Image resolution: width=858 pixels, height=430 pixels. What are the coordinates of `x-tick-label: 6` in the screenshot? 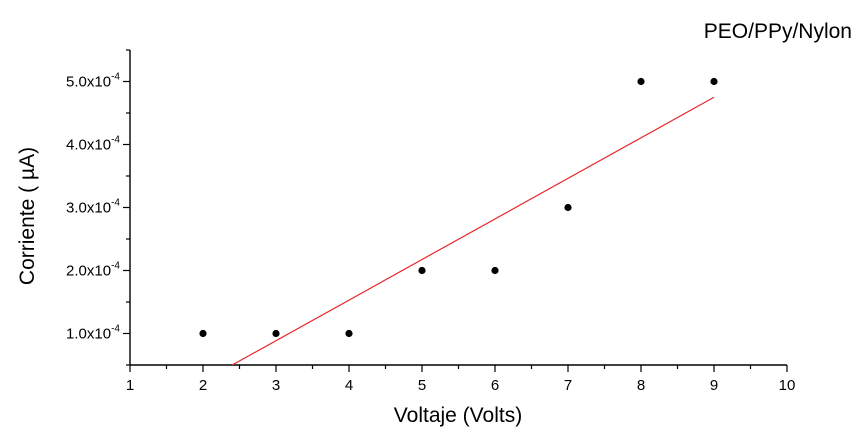 It's located at (495, 385).